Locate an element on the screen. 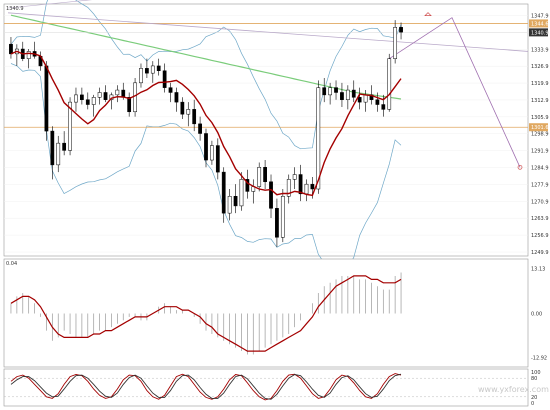 This screenshot has height=410, width=550. stochastic-tick-label: 20 is located at coordinates (534, 398).